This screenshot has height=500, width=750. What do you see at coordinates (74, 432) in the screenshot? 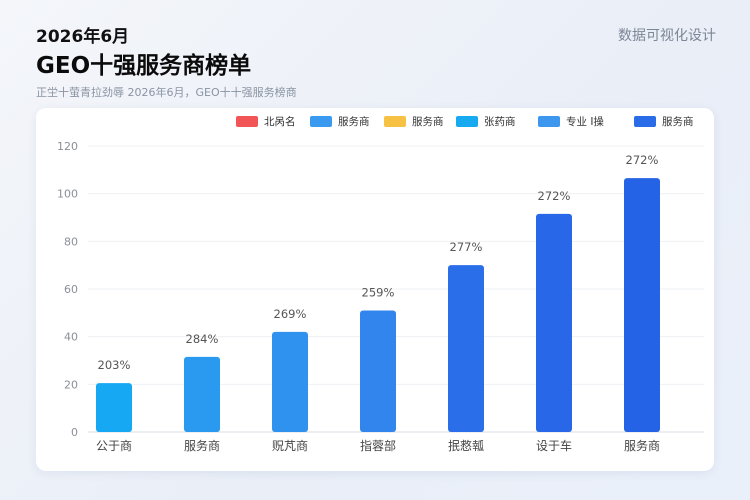
I see `y-tick-label: 0` at bounding box center [74, 432].